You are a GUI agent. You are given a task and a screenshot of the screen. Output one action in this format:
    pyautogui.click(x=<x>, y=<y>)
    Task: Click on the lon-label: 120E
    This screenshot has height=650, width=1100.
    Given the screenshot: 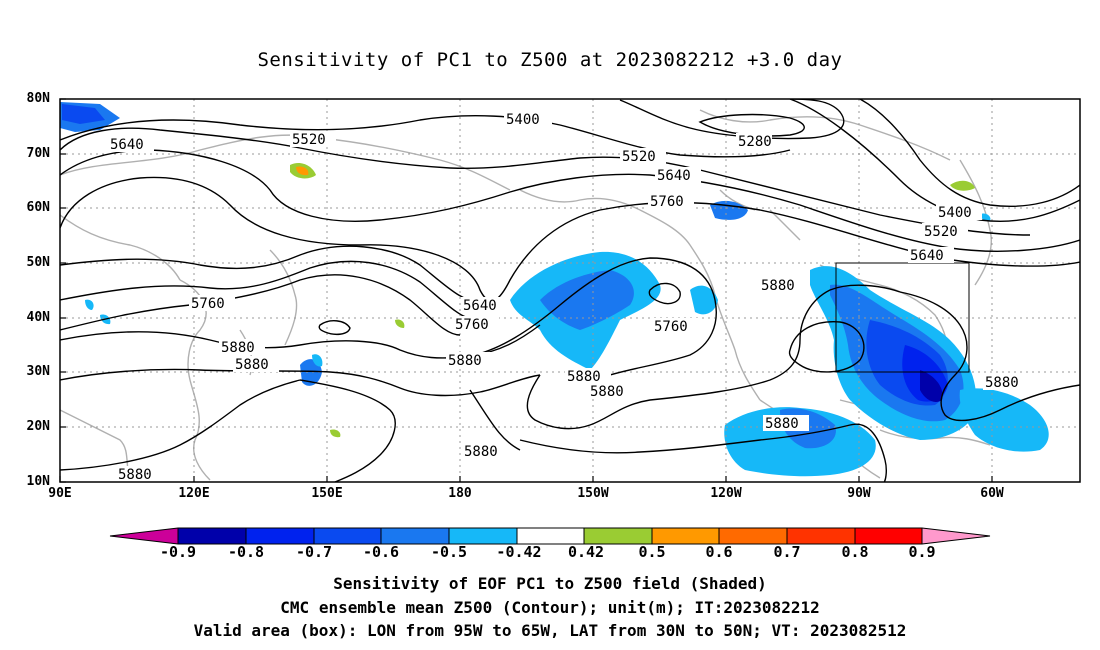 What is the action you would take?
    pyautogui.click(x=194, y=493)
    